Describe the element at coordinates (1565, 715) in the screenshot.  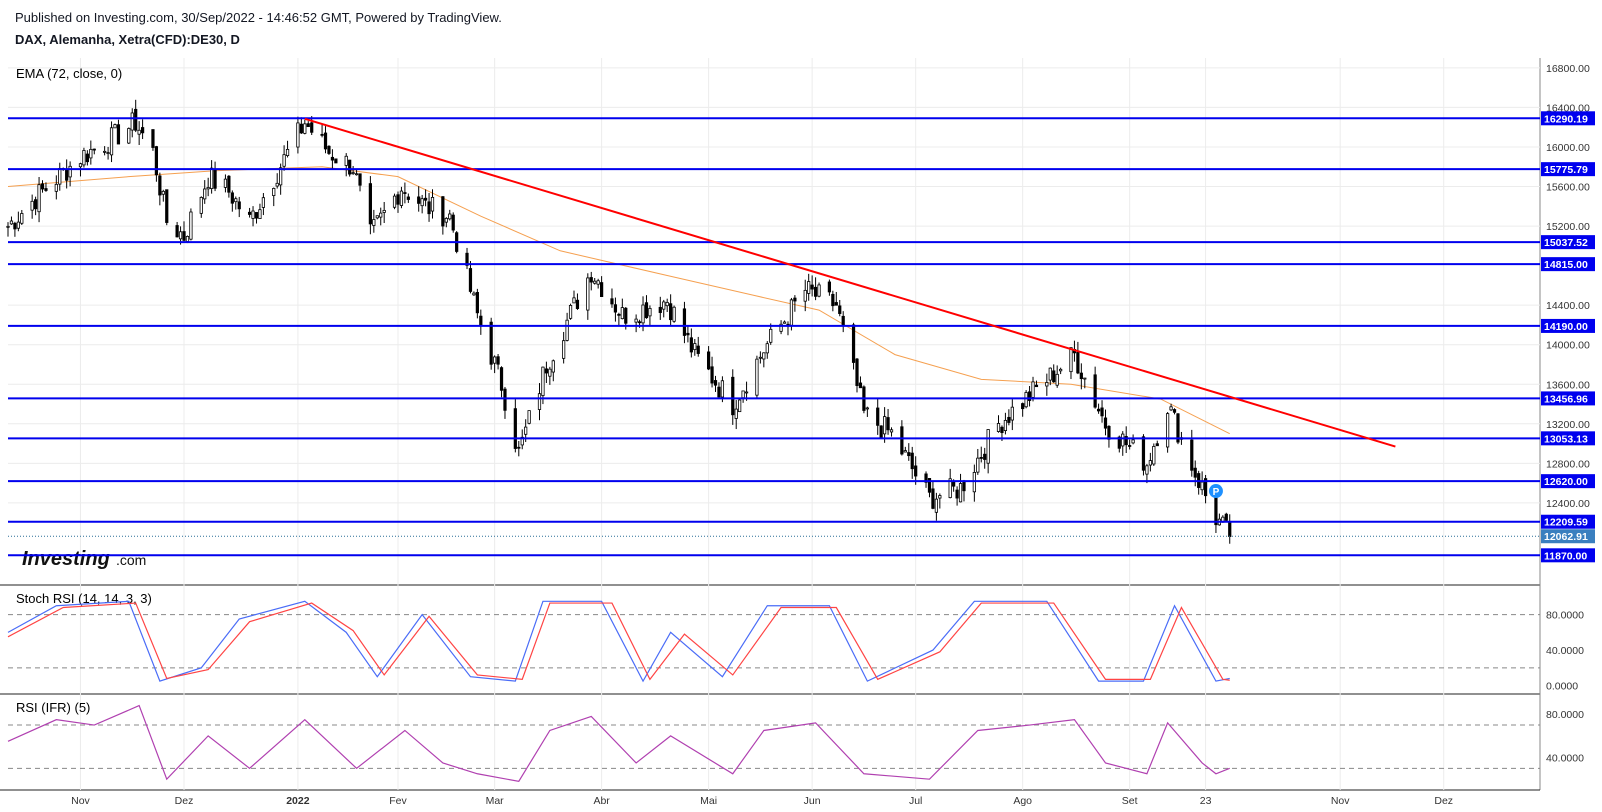
I see `rsi-y-tick-label: 80.0000` at that location.